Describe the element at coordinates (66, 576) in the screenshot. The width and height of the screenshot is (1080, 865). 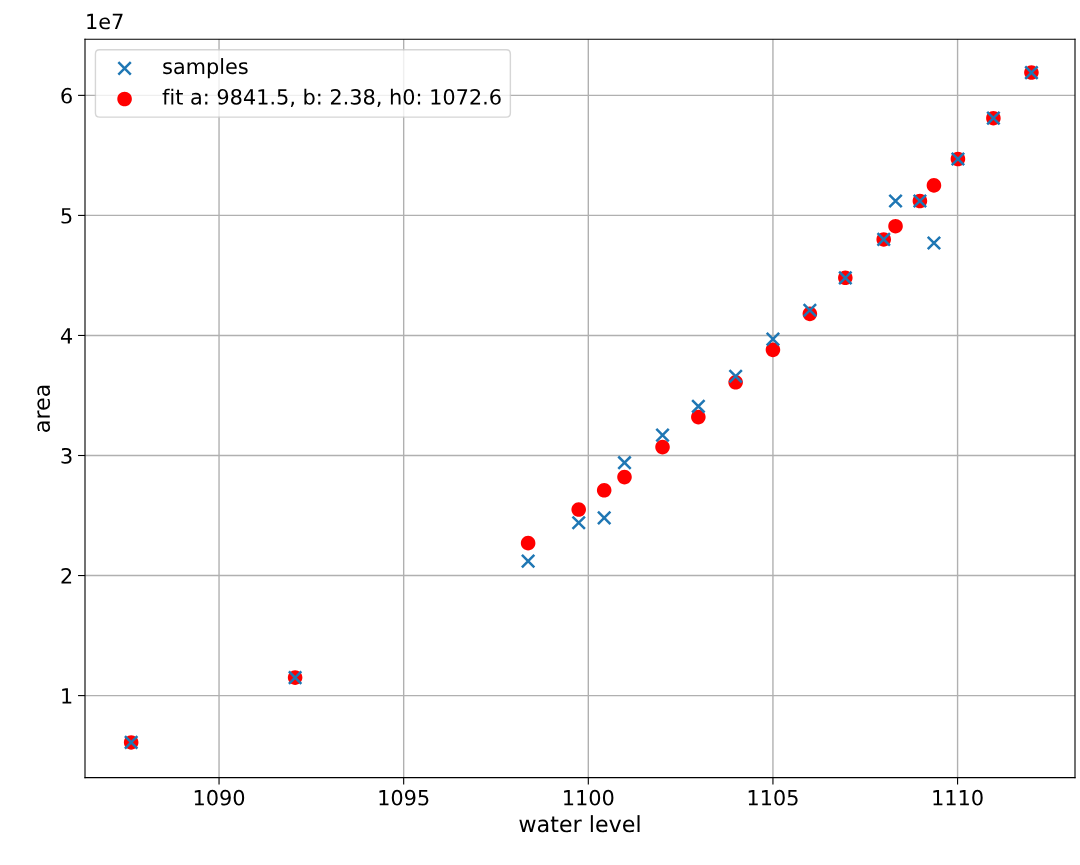
I see `y-tick-label: 2` at that location.